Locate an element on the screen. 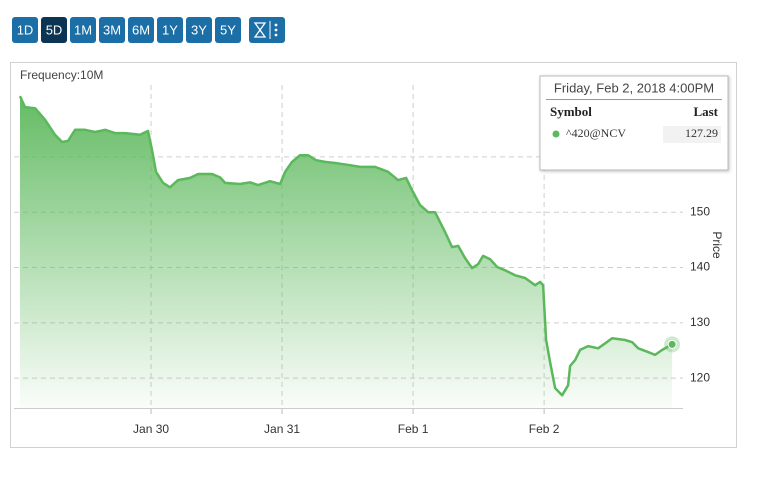 Image resolution: width=768 pixels, height=485 pixels. range-button: 1D is located at coordinates (25, 30).